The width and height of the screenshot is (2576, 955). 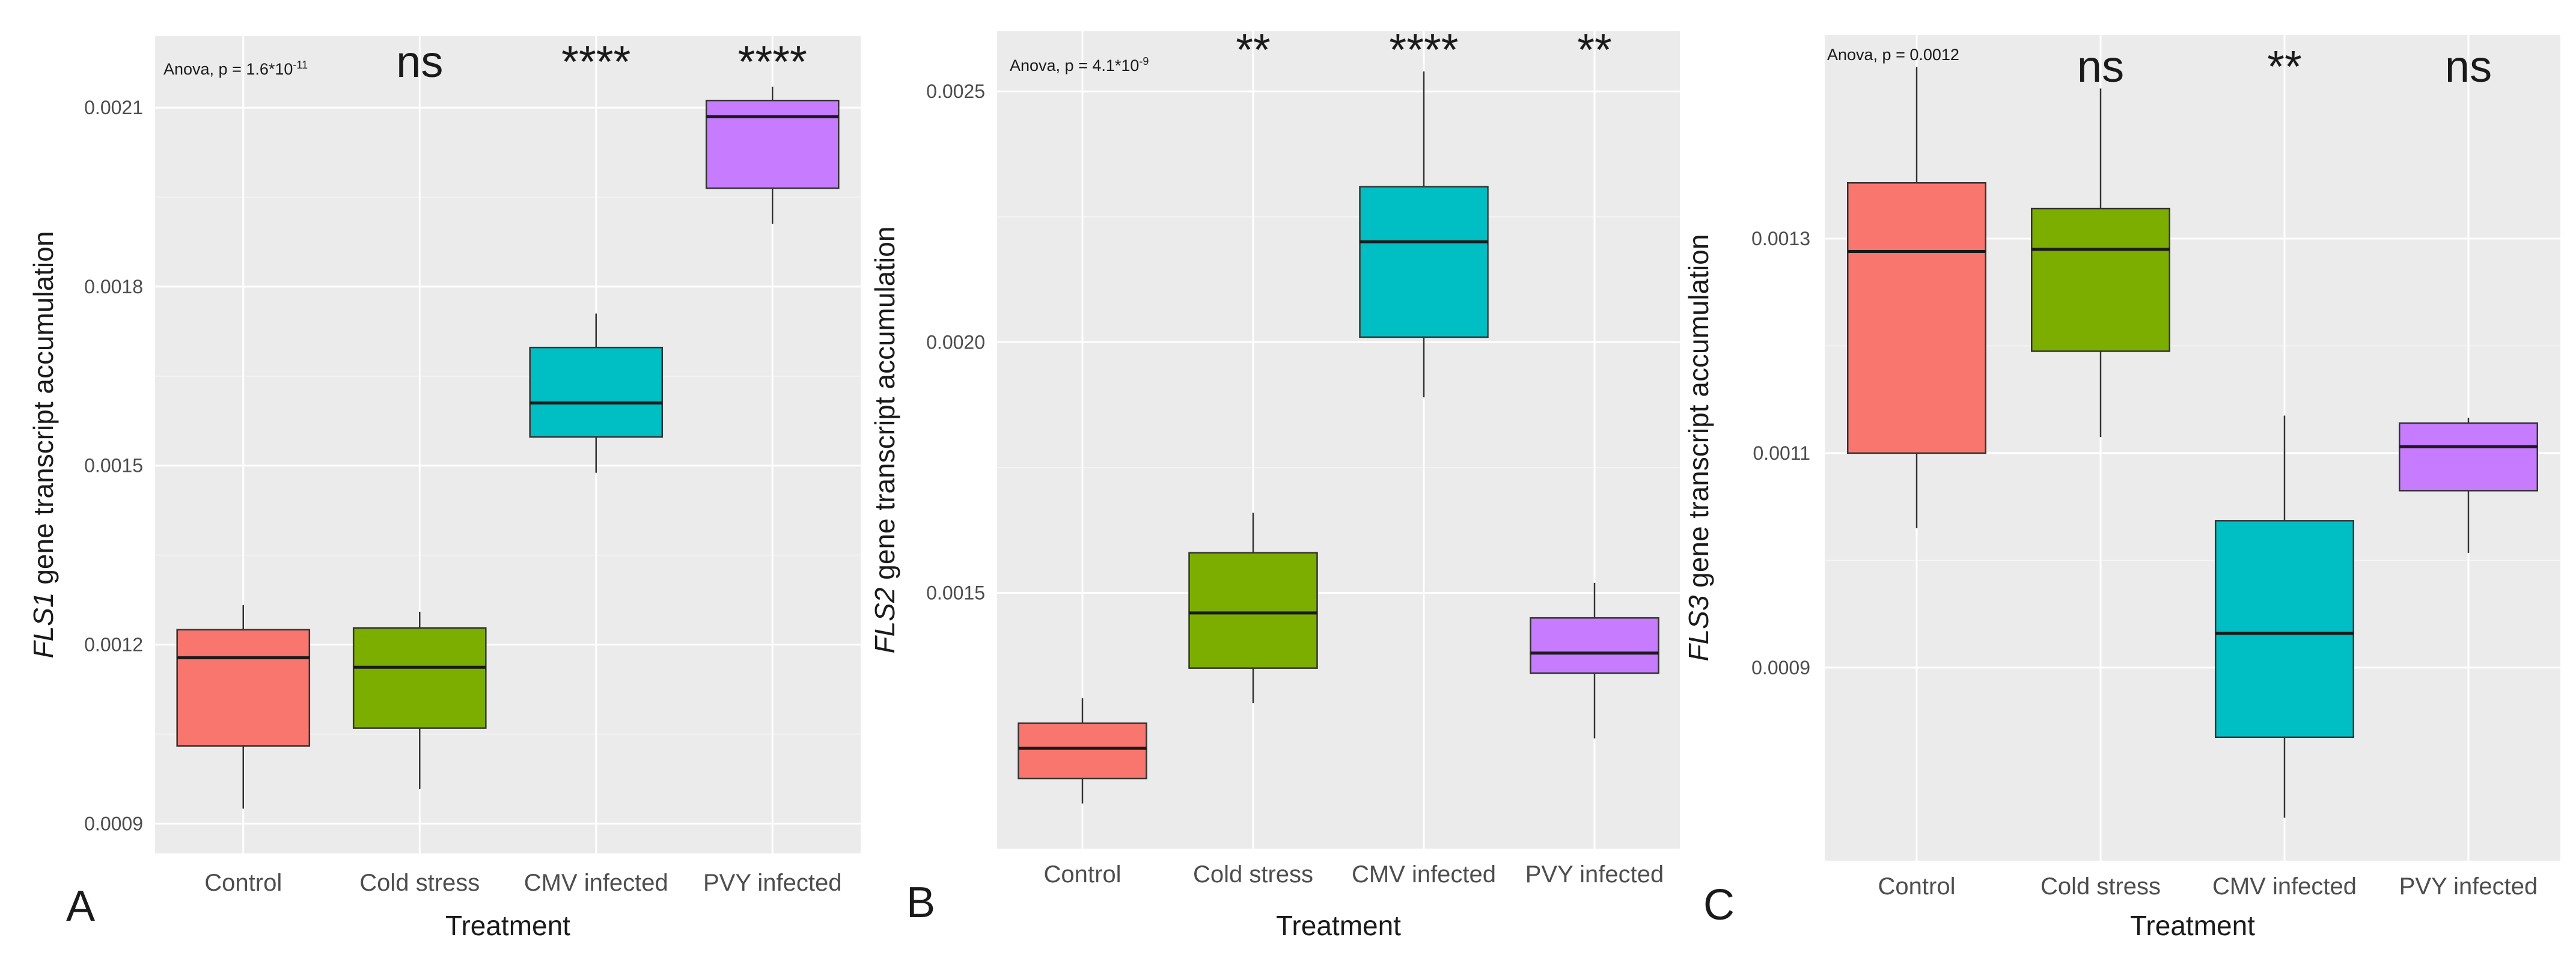 I want to click on anova-annotation: Anova, p = 4.1*10-9, so click(x=1079, y=65).